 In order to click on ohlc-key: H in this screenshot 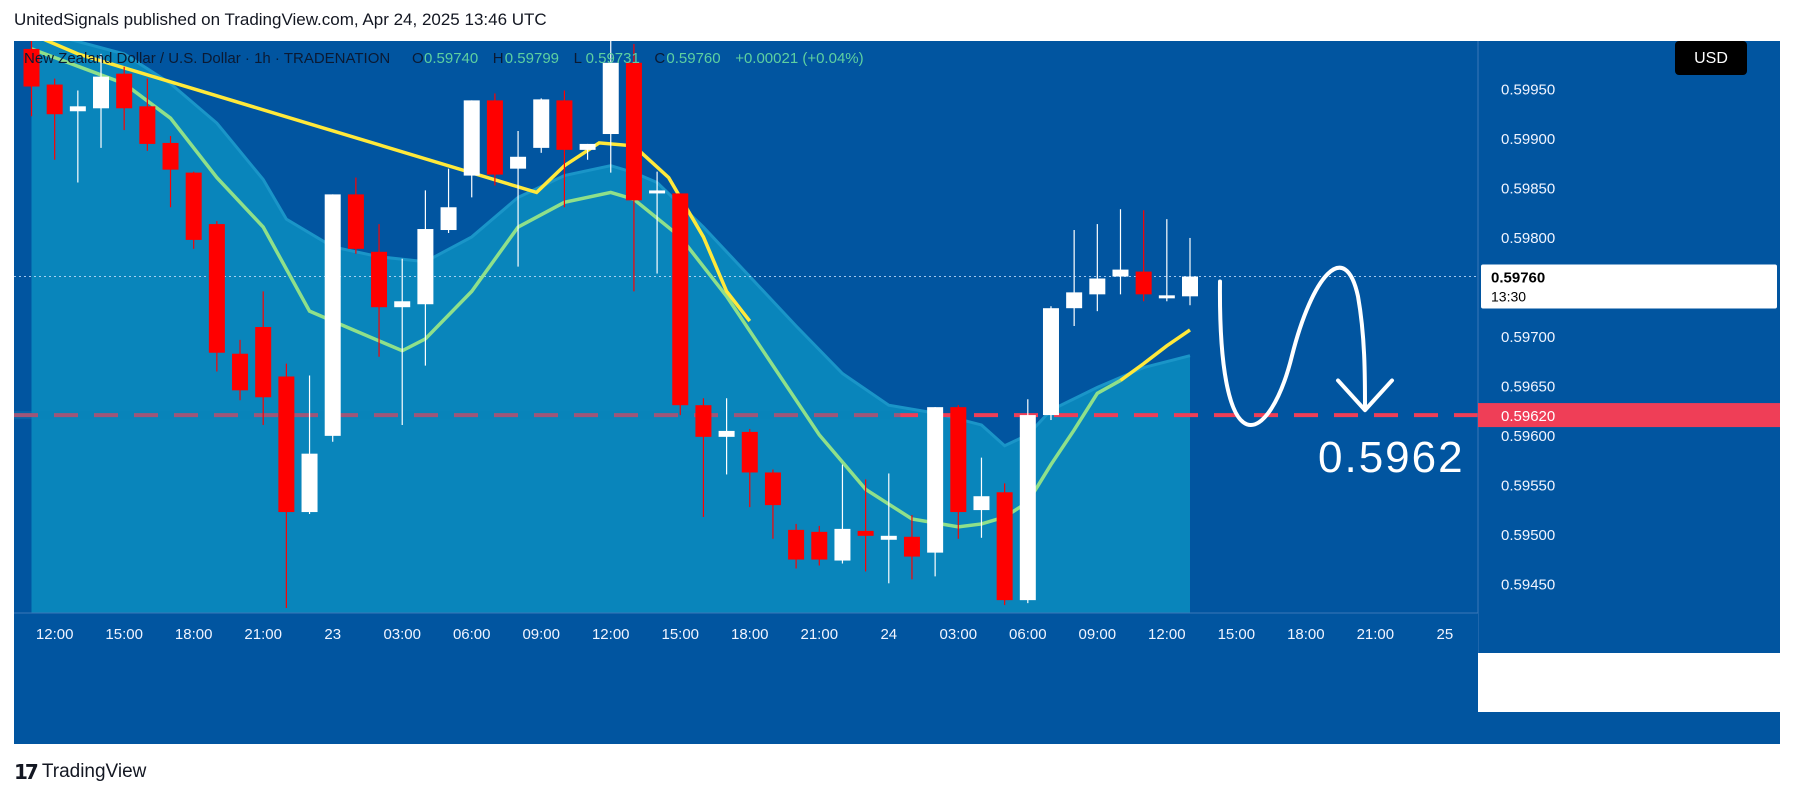, I will do `click(498, 58)`.